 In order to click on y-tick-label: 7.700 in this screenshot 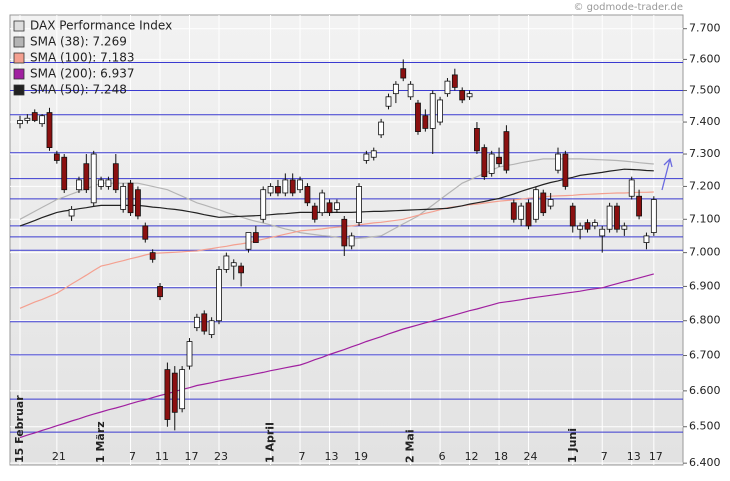, I will do `click(705, 28)`.